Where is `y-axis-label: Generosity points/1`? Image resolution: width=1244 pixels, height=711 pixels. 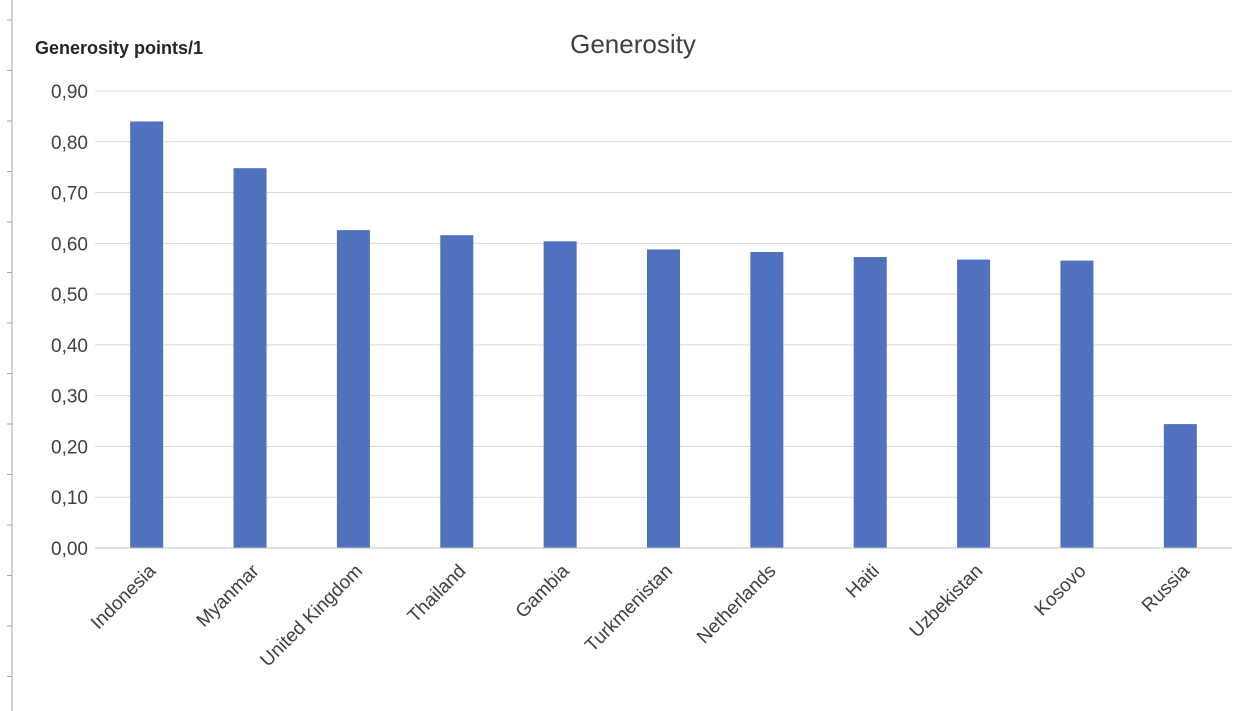
y-axis-label: Generosity points/1 is located at coordinates (119, 48).